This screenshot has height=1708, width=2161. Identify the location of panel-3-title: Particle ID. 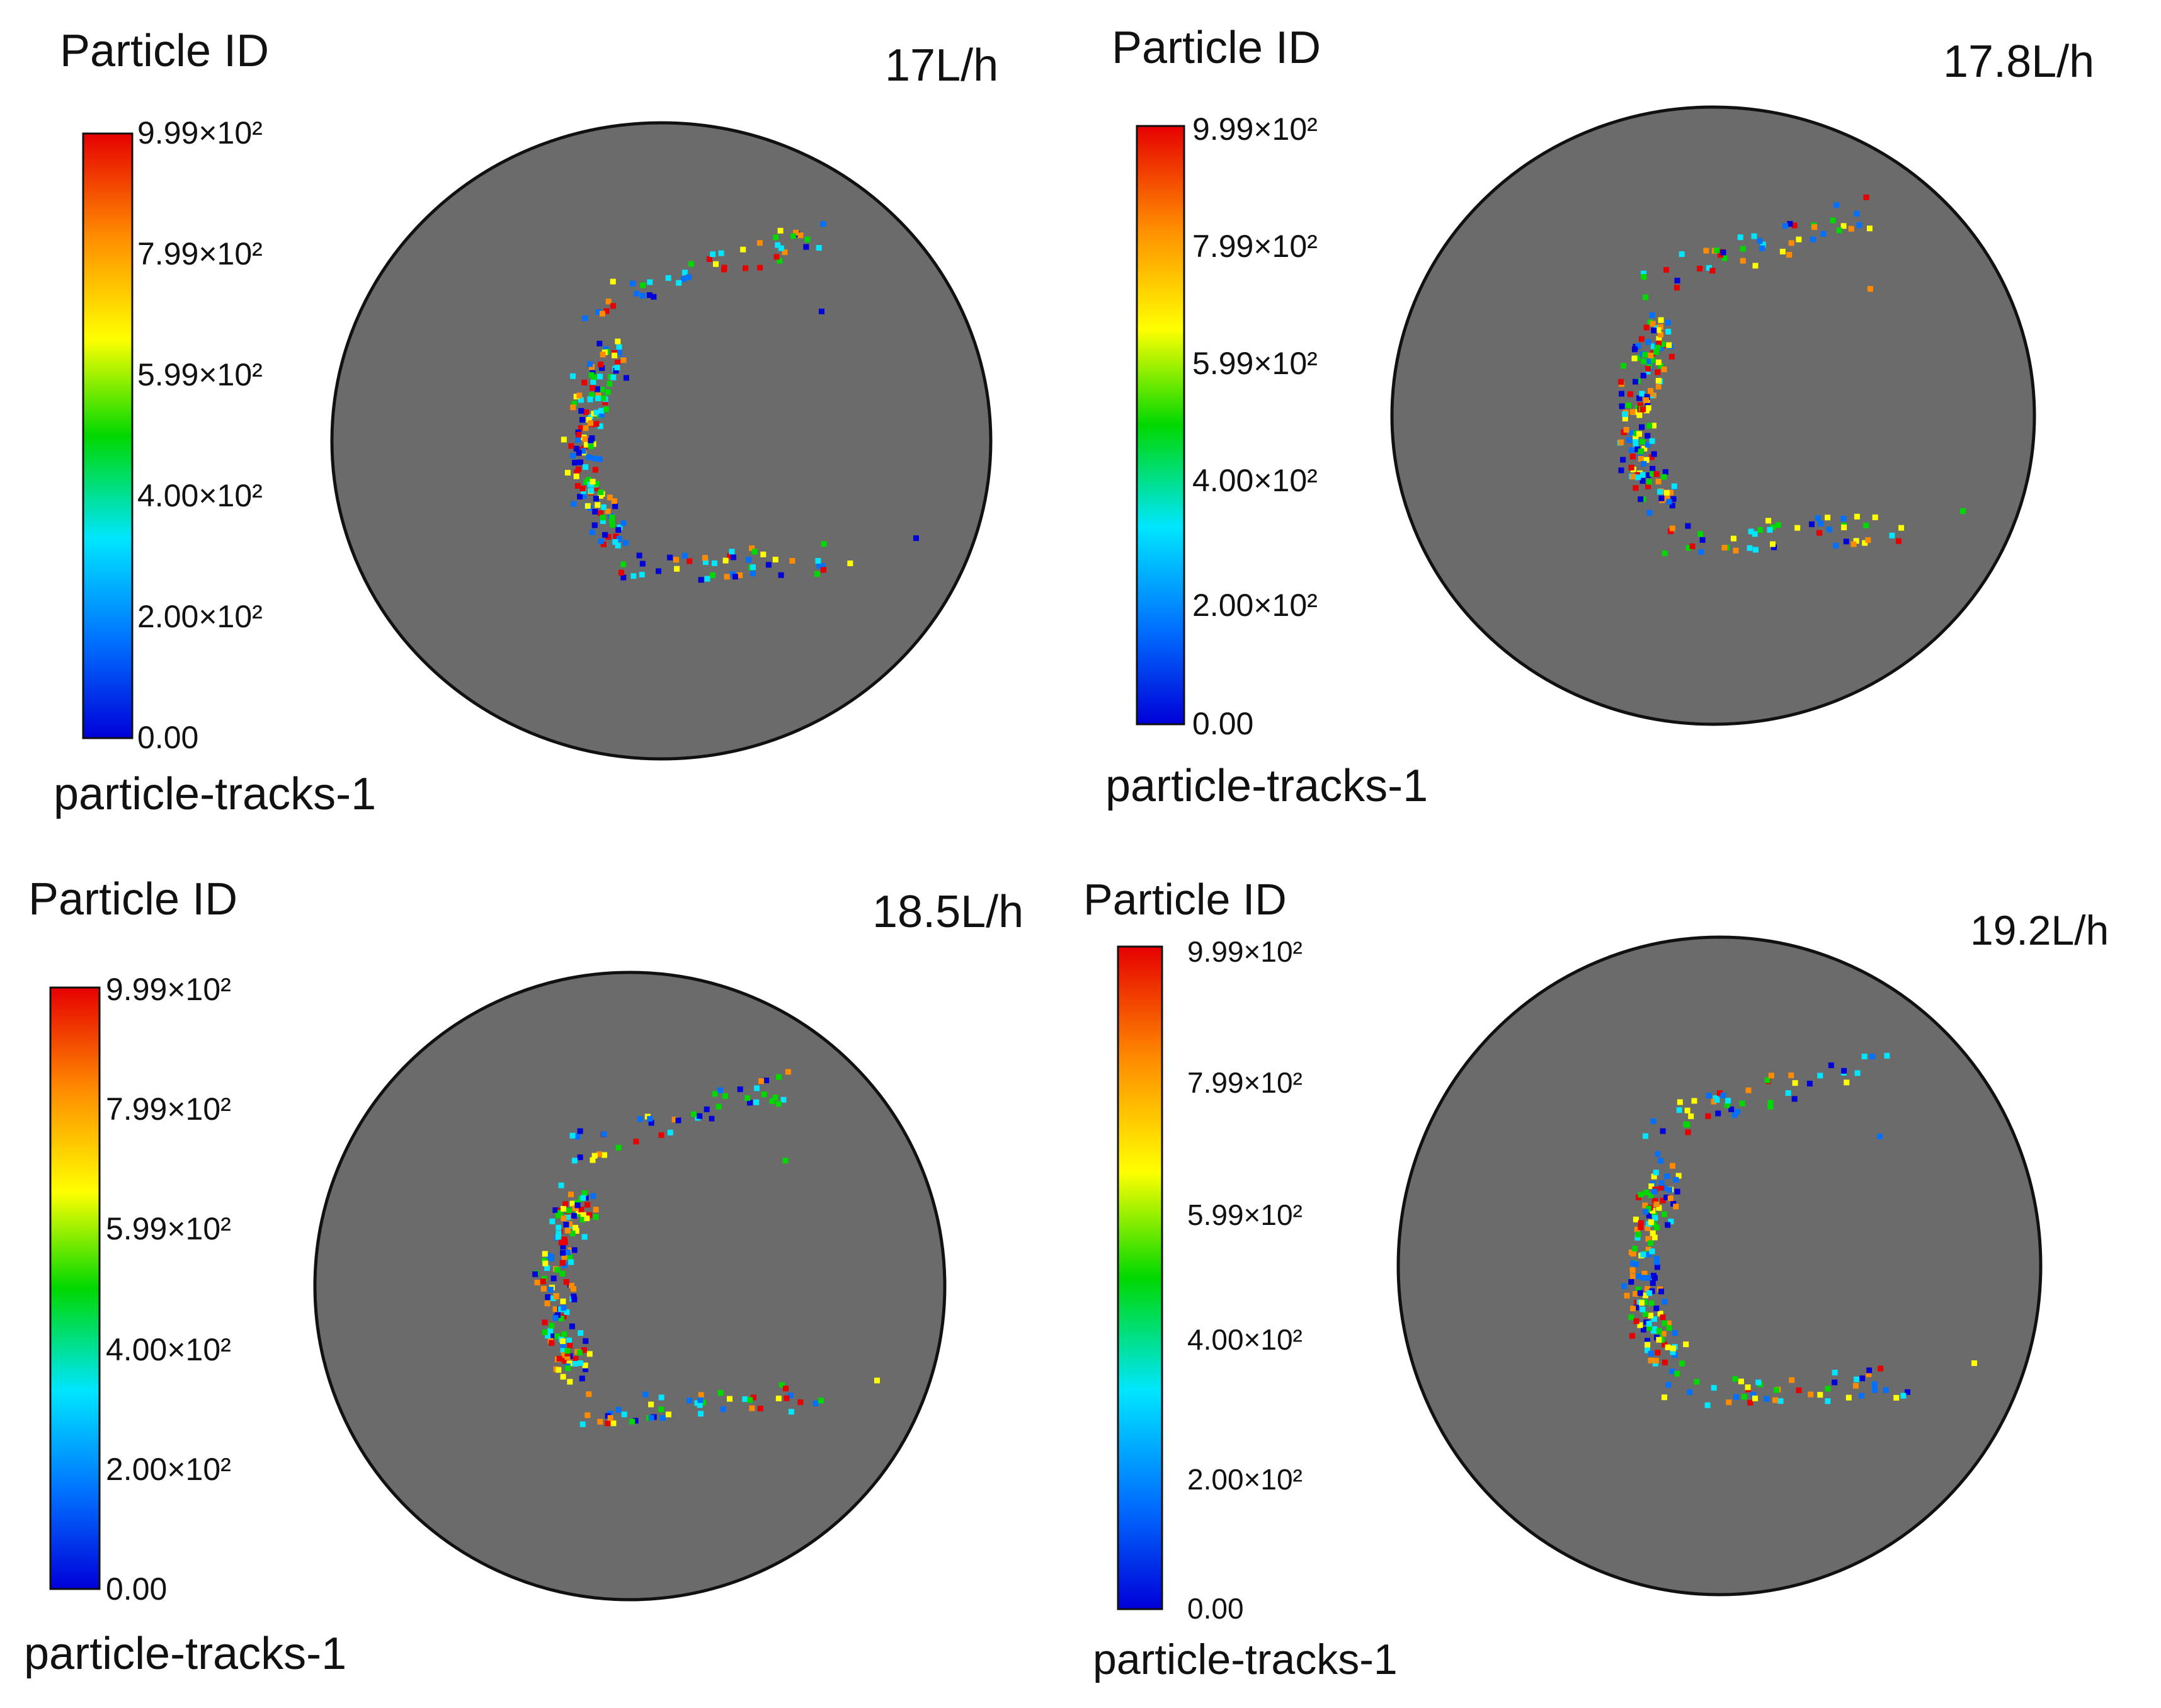
(132, 900).